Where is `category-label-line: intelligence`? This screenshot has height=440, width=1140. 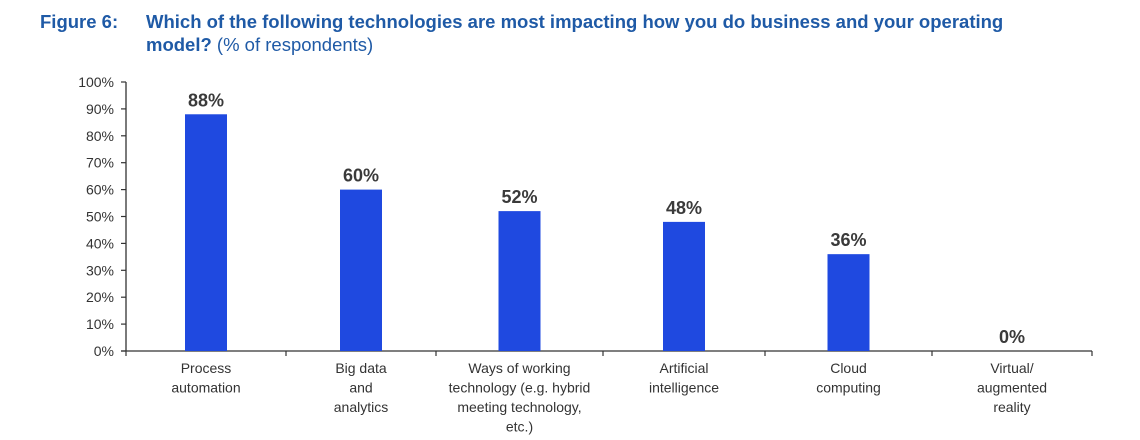 category-label-line: intelligence is located at coordinates (684, 388).